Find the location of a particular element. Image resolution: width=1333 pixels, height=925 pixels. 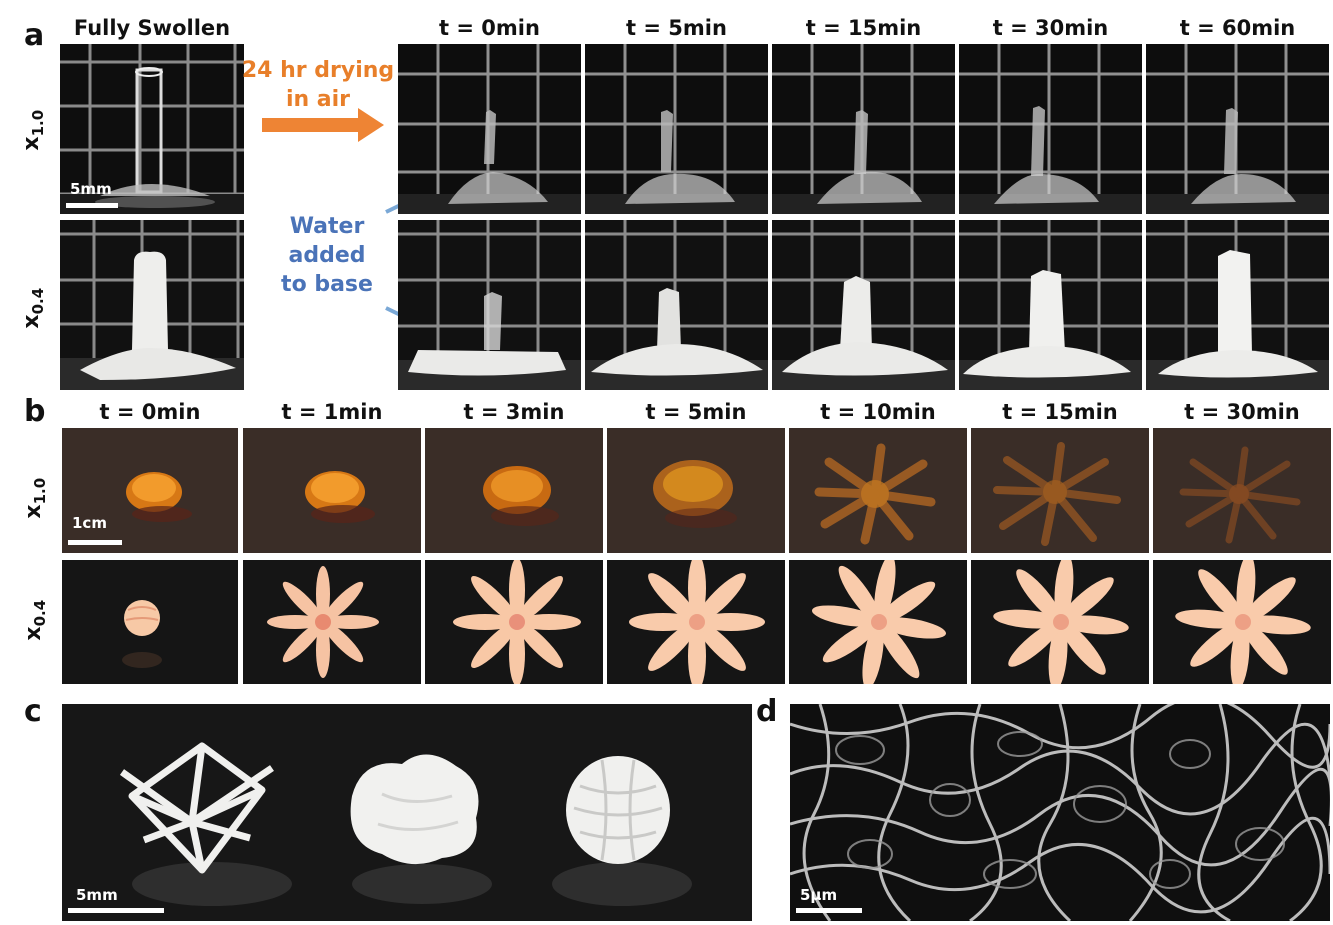

b-x10-t10-photo is located at coordinates (878, 490).